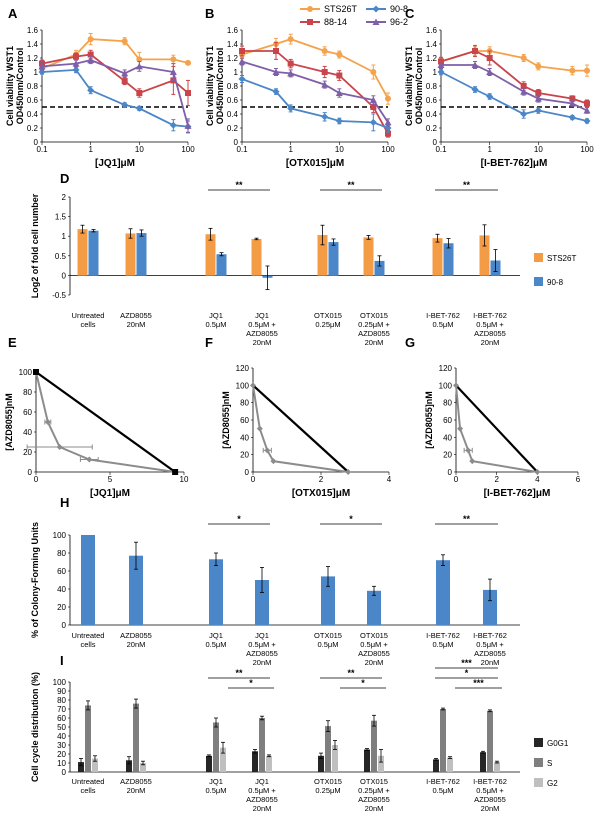 The width and height of the screenshot is (600, 840). I want to click on legend-swatch-s, so click(538, 762).